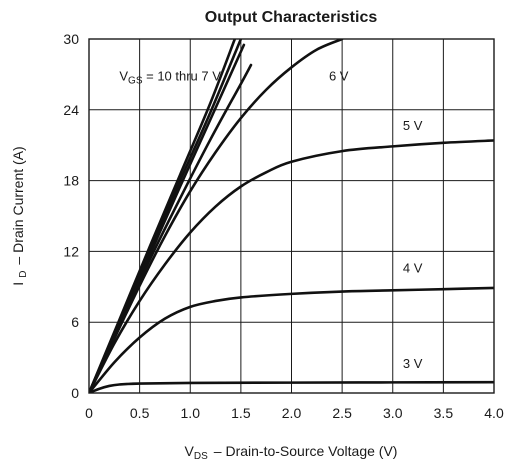 The width and height of the screenshot is (508, 463). Describe the element at coordinates (71, 181) in the screenshot. I see `y-tick-label-3: 18` at that location.